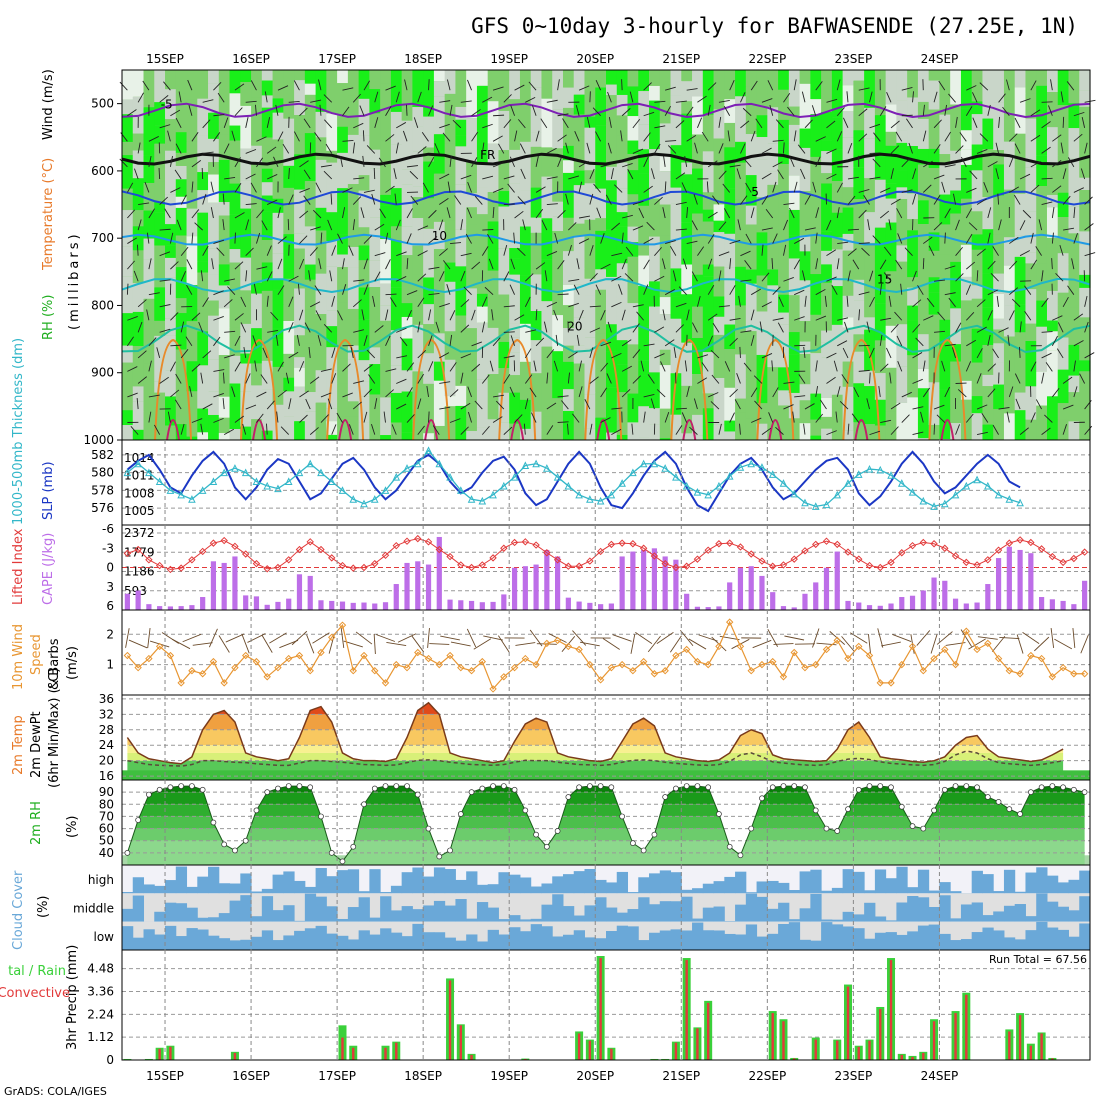  What do you see at coordinates (947, 430) in the screenshot?
I see `instability-contour` at bounding box center [947, 430].